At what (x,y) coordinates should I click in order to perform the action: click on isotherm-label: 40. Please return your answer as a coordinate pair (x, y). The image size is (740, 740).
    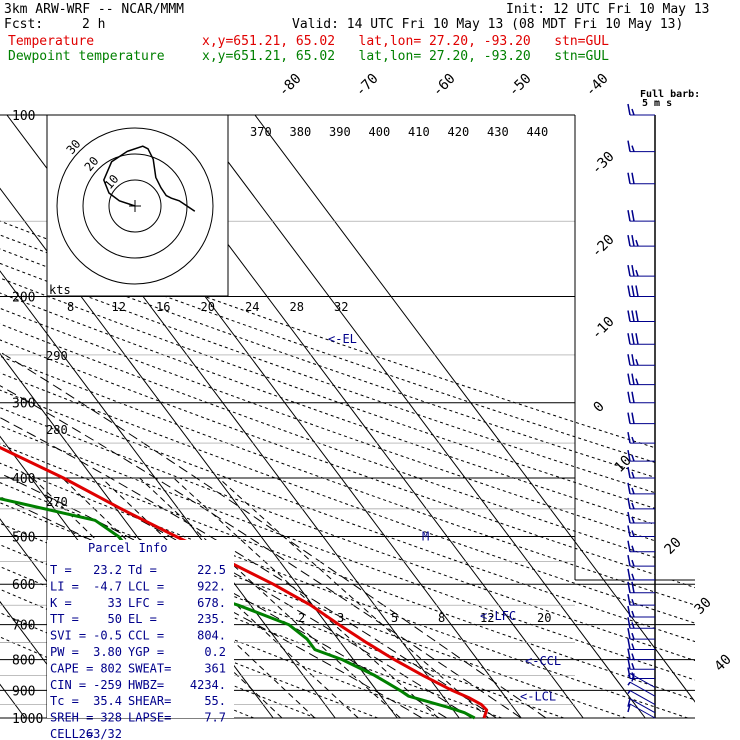
    Looking at the image, I should click on (723, 663).